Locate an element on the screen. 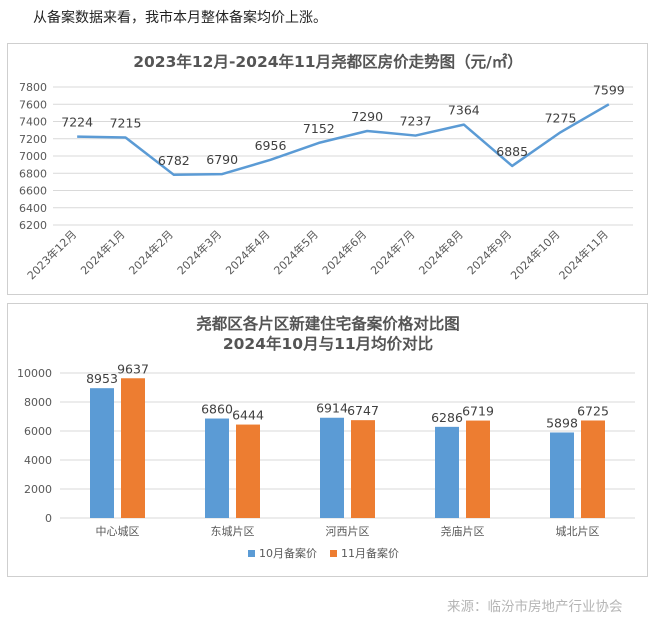 This screenshot has height=625, width=657. y-tick-label: 6800 is located at coordinates (33, 173).